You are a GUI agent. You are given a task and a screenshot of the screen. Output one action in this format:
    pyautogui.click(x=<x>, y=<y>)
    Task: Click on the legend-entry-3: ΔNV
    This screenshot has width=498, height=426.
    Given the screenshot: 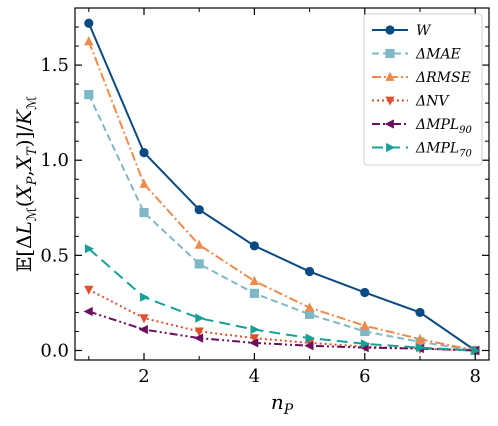 What is the action you would take?
    pyautogui.click(x=411, y=102)
    